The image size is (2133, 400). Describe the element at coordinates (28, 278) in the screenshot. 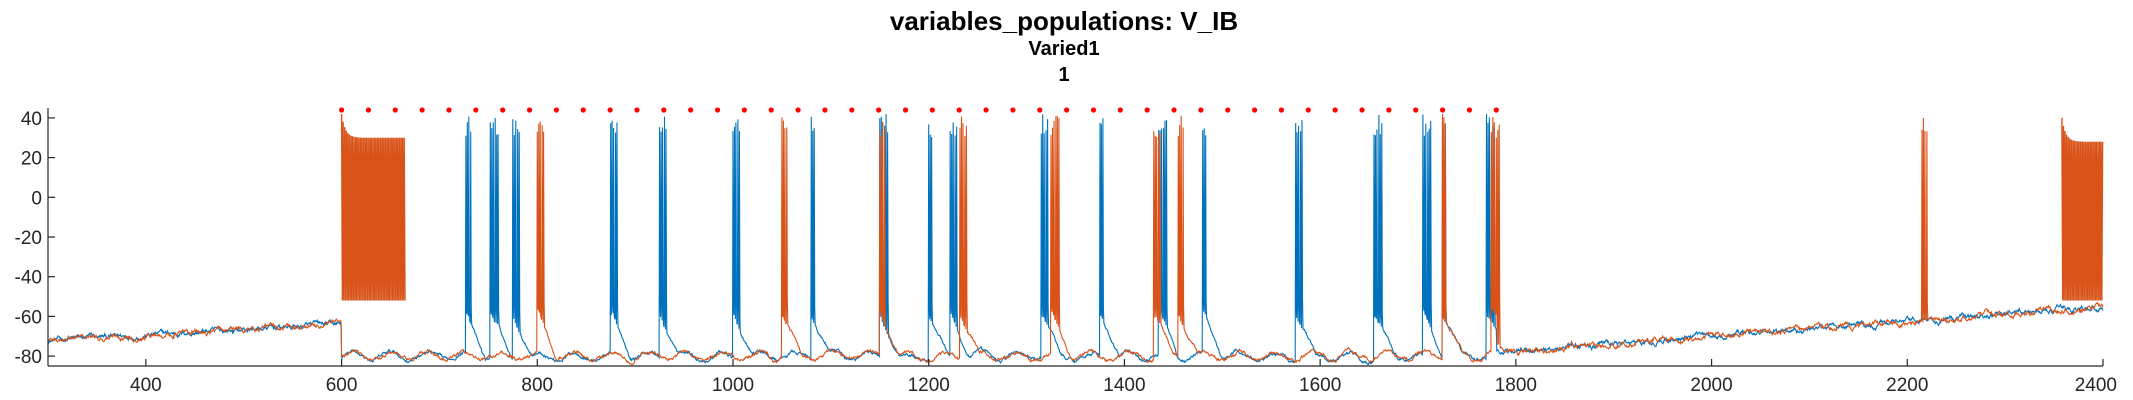

I see `y-tick-label: -40` at that location.